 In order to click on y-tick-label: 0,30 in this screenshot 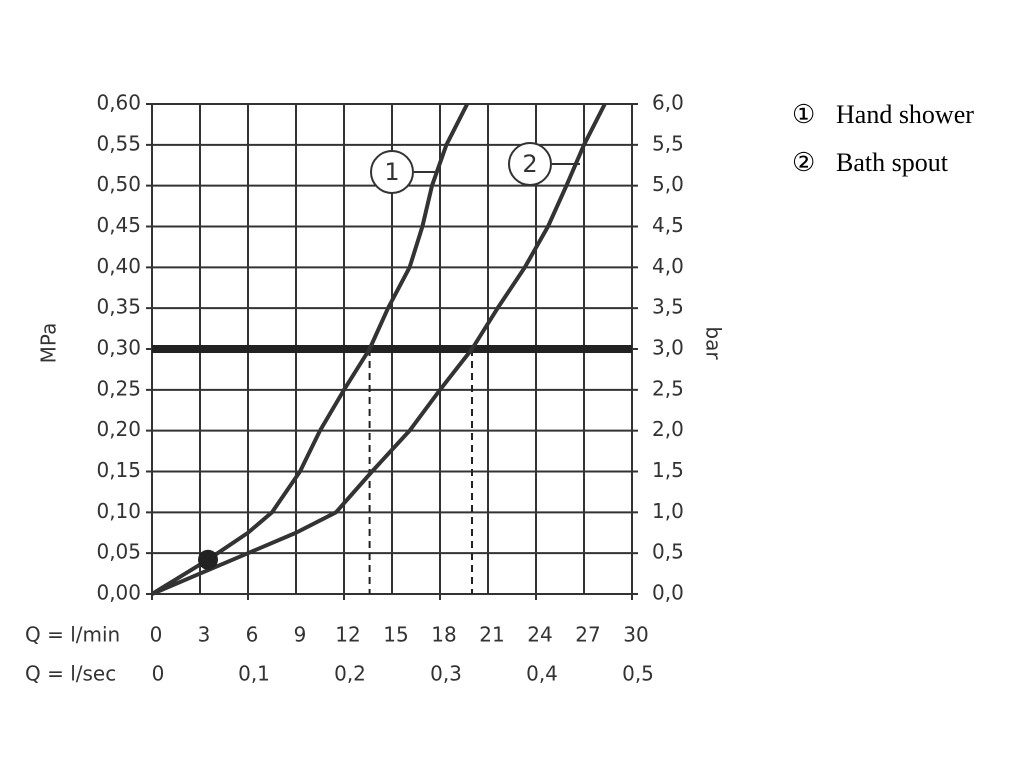, I will do `click(118, 348)`.